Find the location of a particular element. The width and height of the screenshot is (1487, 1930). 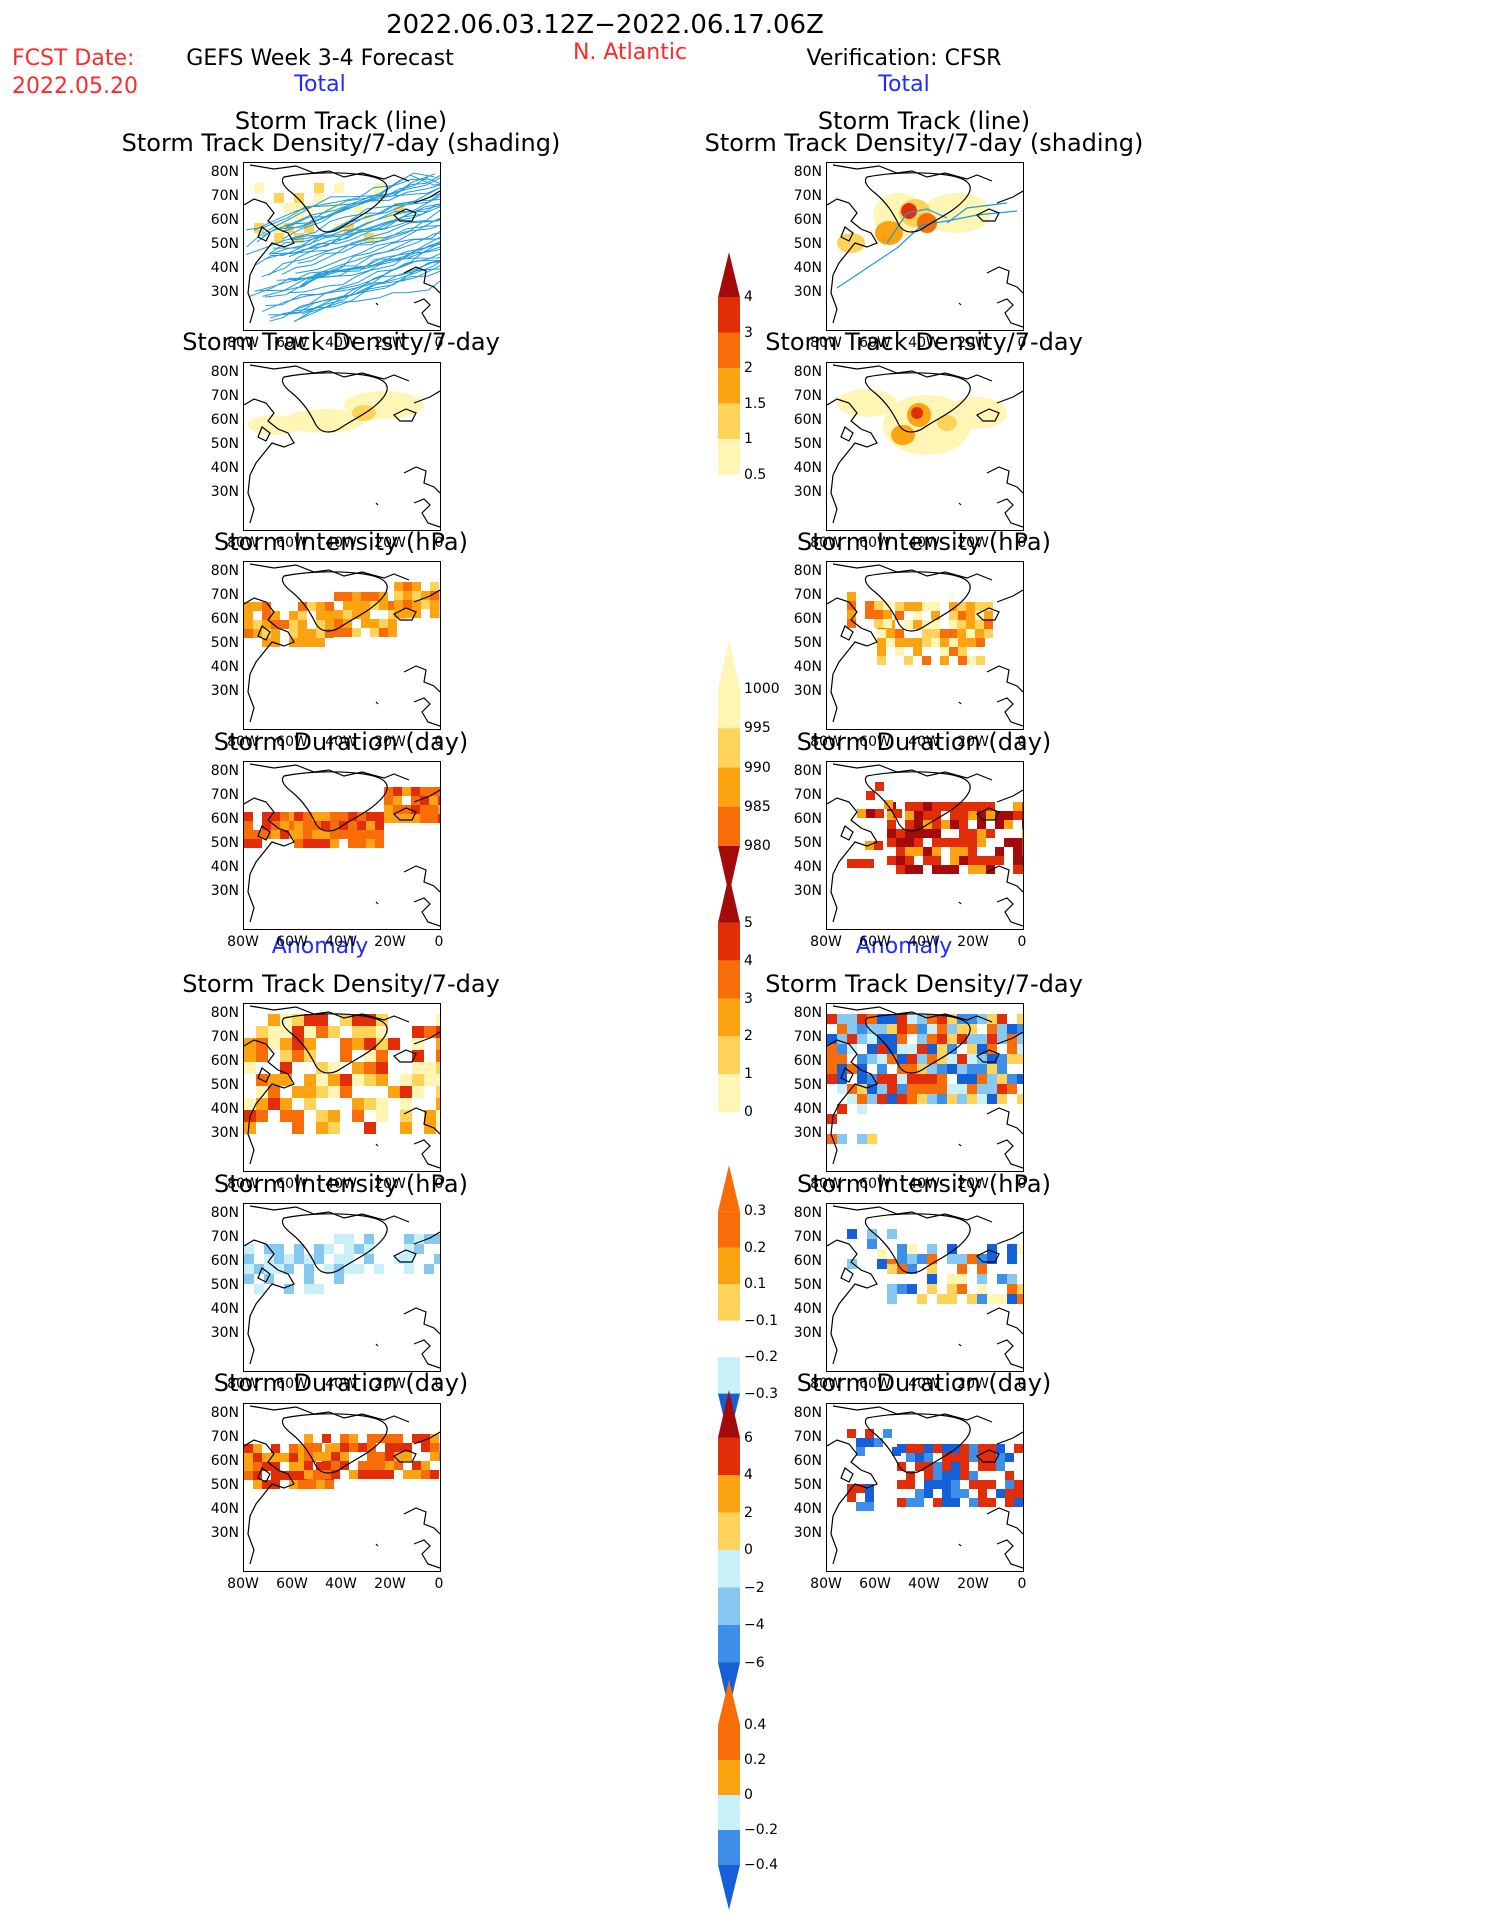

panel-title: Storm Track (line) is located at coordinates (924, 121).